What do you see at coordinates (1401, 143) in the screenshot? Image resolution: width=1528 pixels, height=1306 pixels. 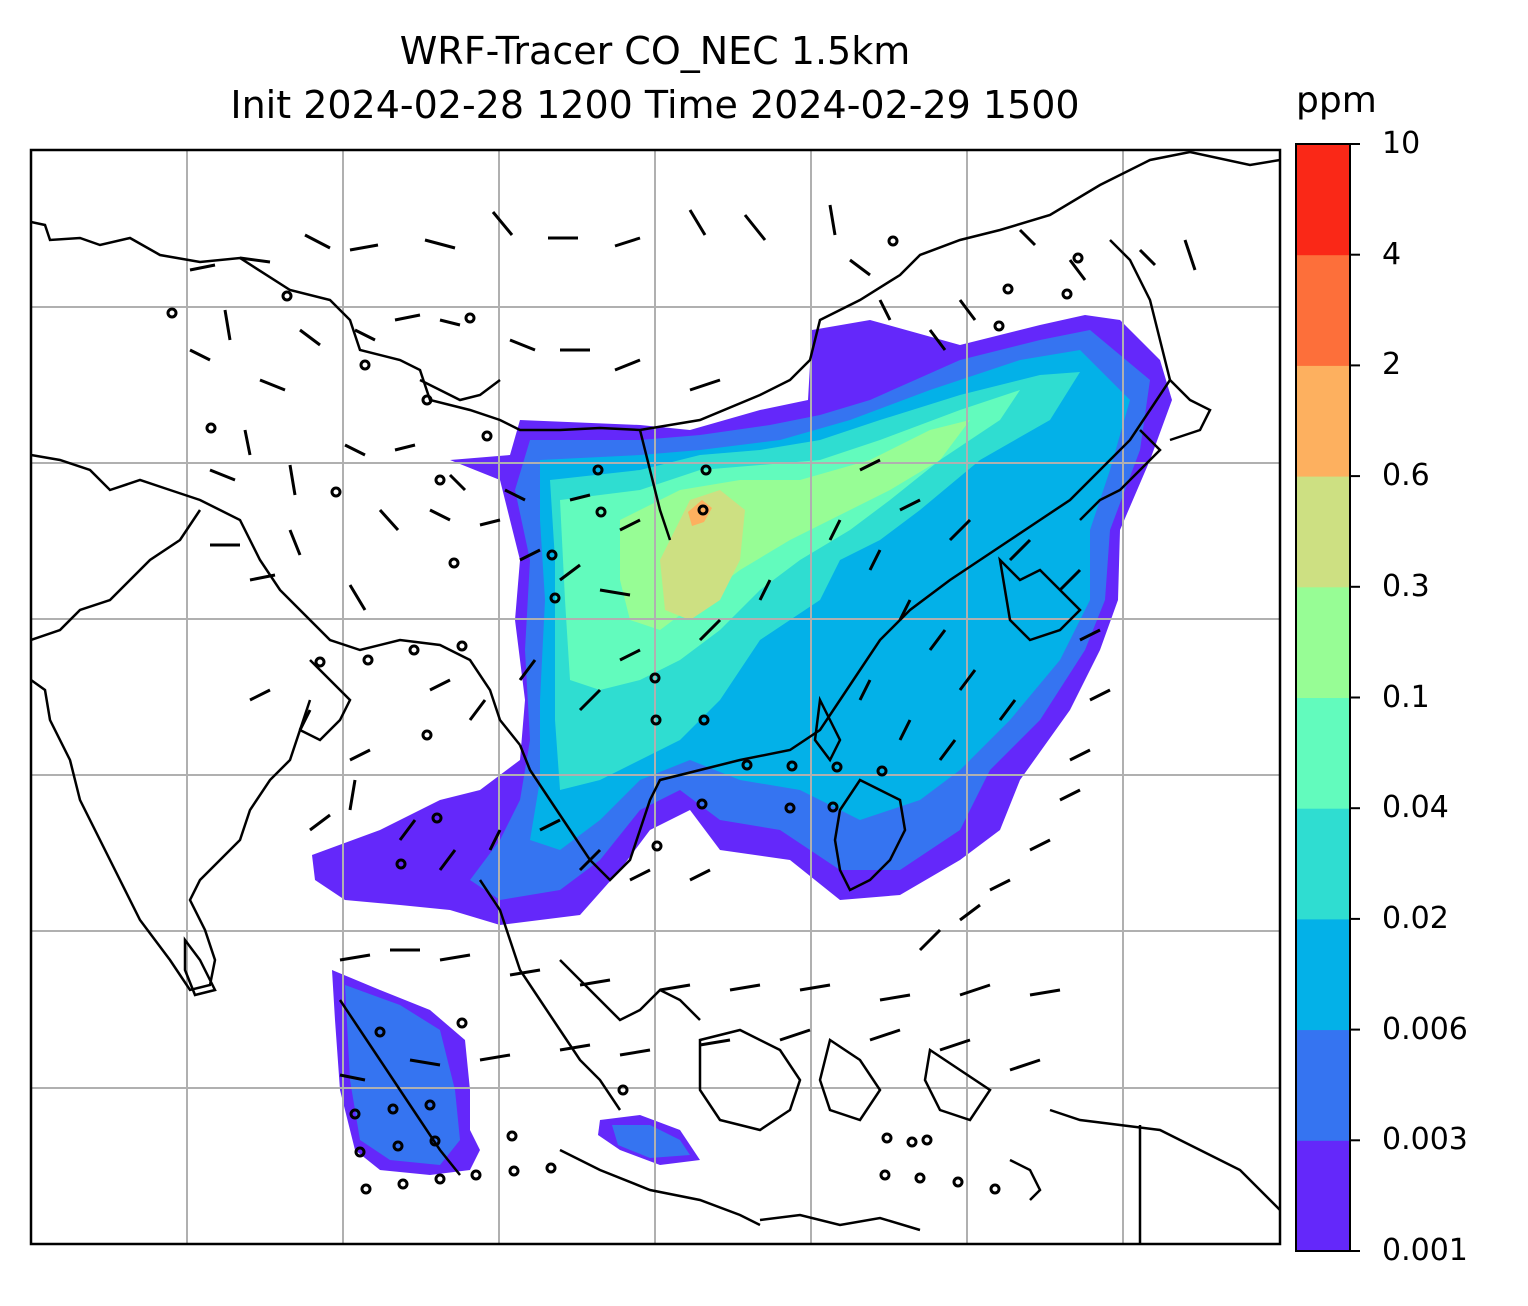 I see `colorbar-tick-label: 10` at bounding box center [1401, 143].